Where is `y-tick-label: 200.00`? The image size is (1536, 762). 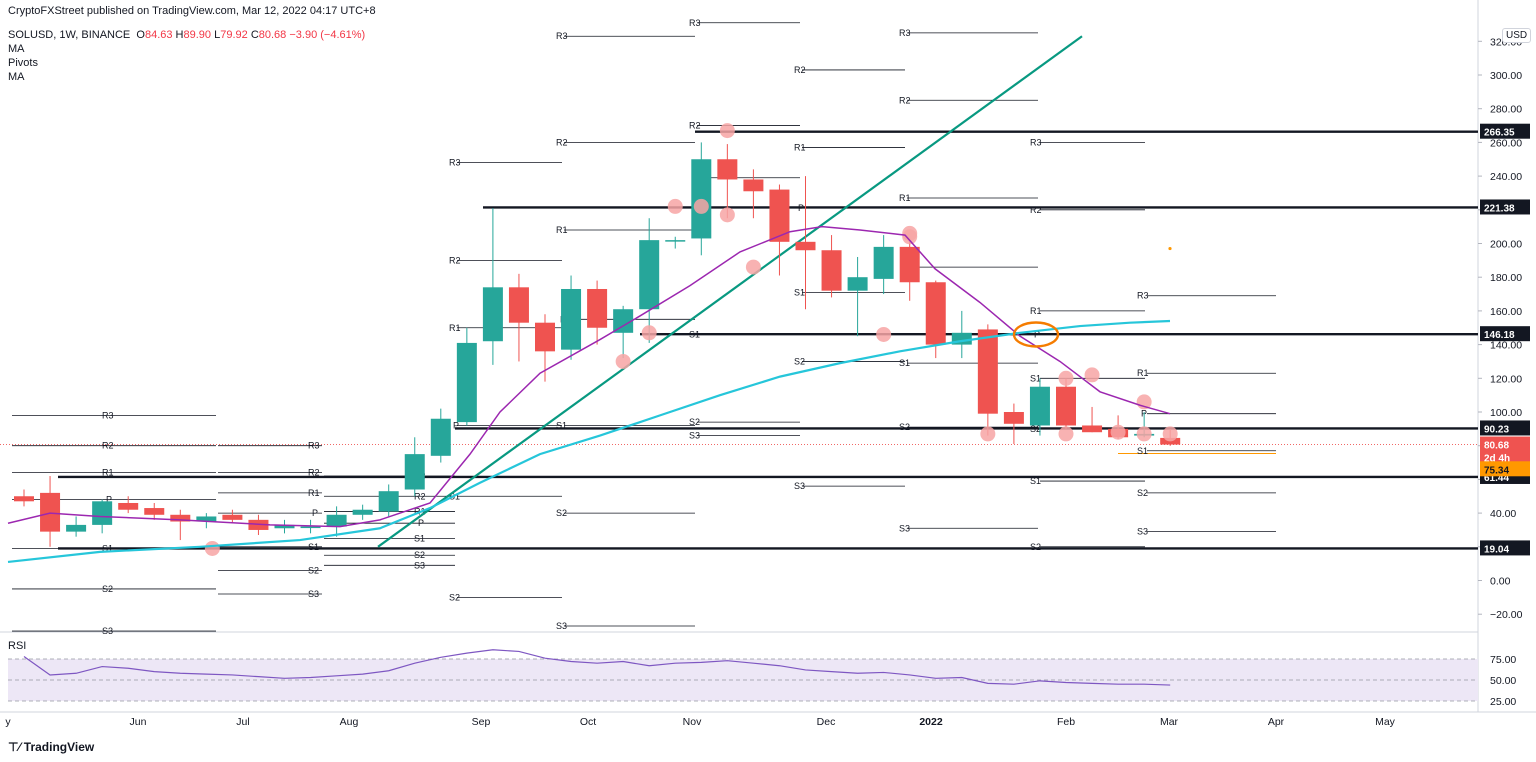
y-tick-label: 200.00 is located at coordinates (1506, 245).